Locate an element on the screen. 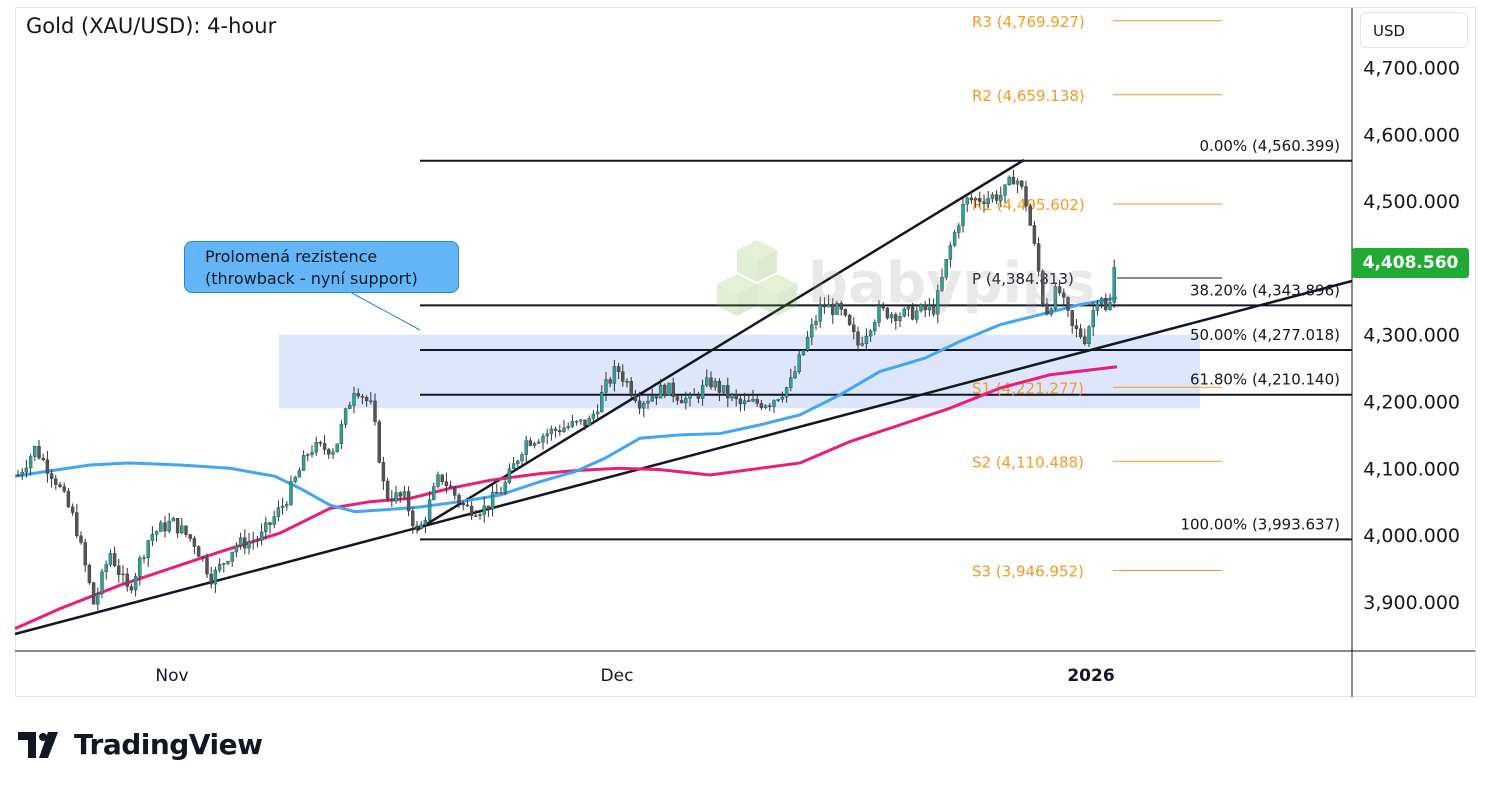 The image size is (1491, 789). fib-label: 100.00% (3,993.637) is located at coordinates (1260, 524).